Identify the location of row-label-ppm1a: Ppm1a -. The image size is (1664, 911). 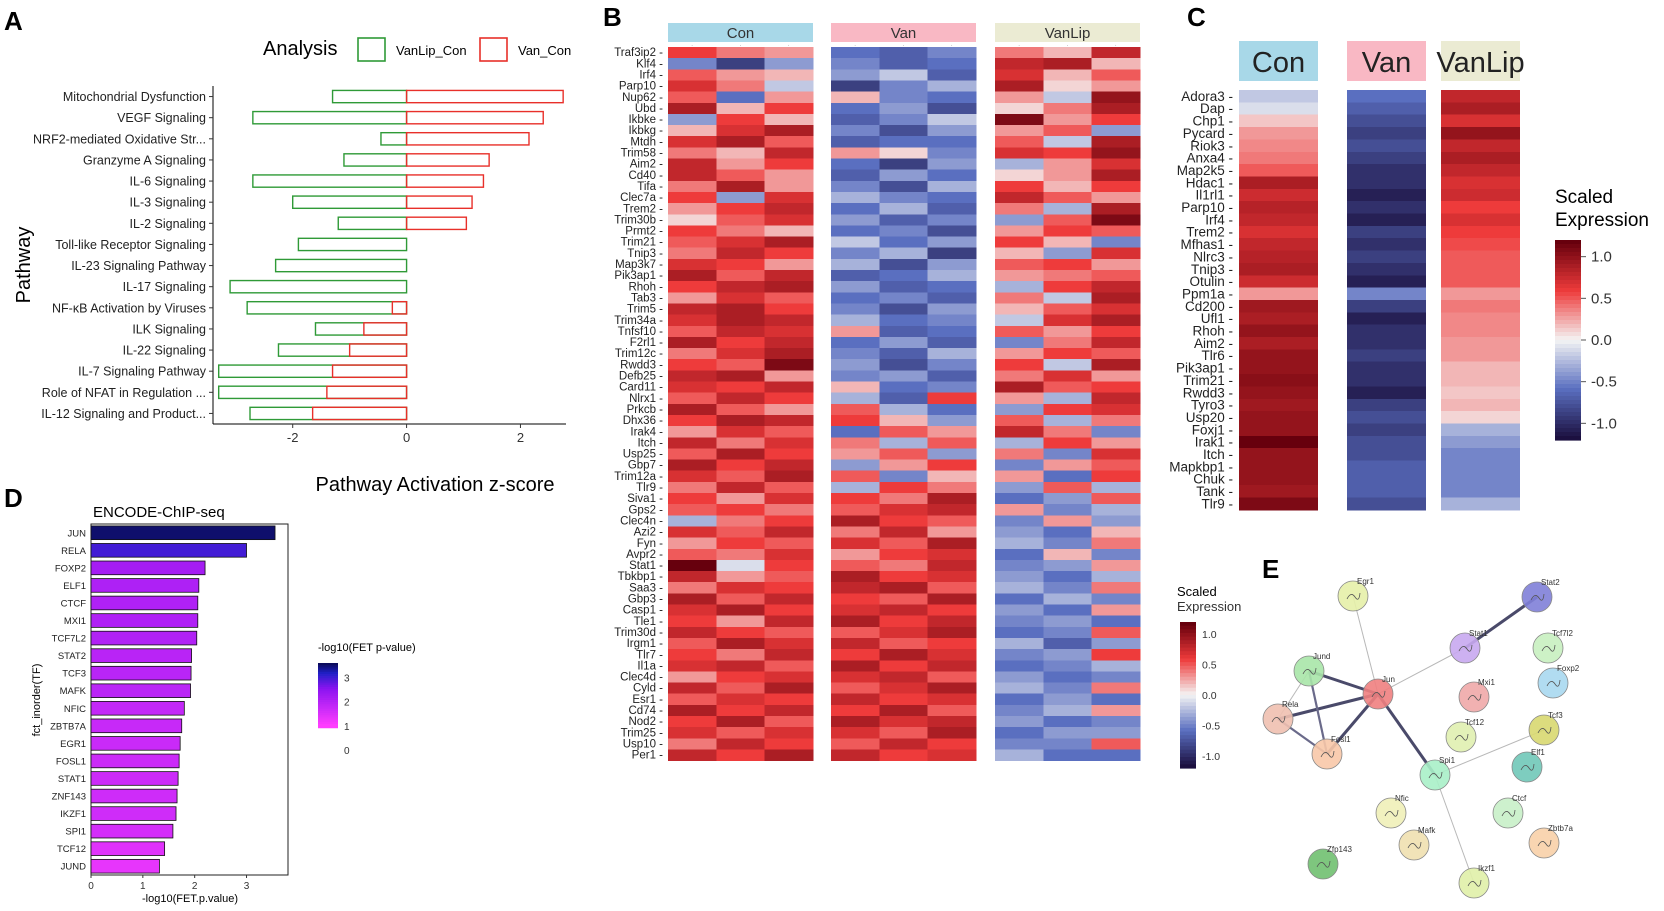
(1207, 293).